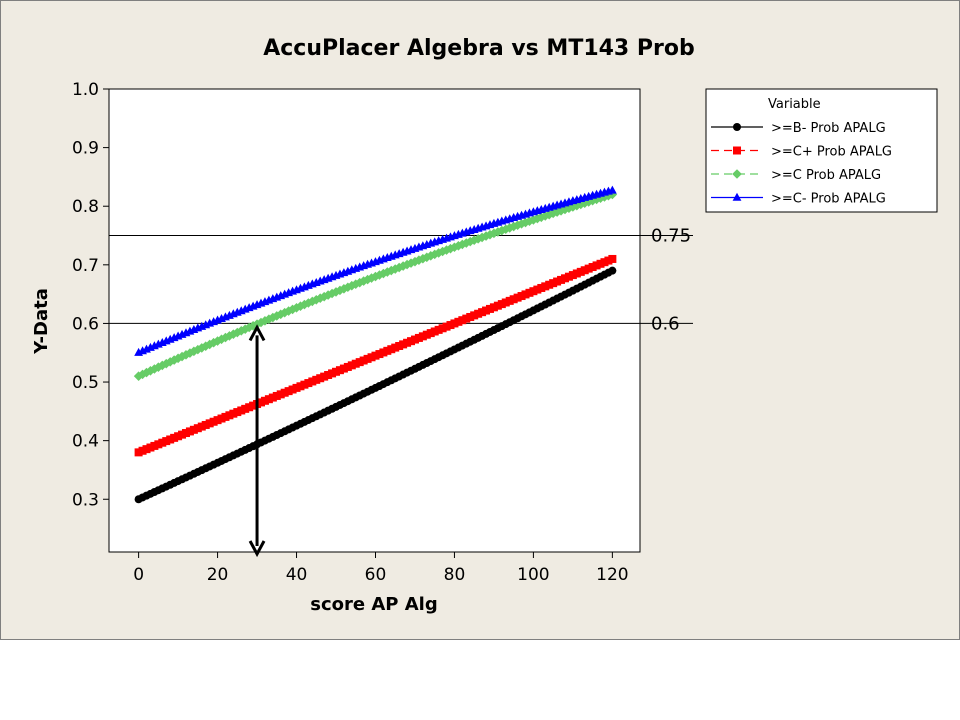 This screenshot has height=720, width=960. I want to click on x-tick-label: 20, so click(218, 575).